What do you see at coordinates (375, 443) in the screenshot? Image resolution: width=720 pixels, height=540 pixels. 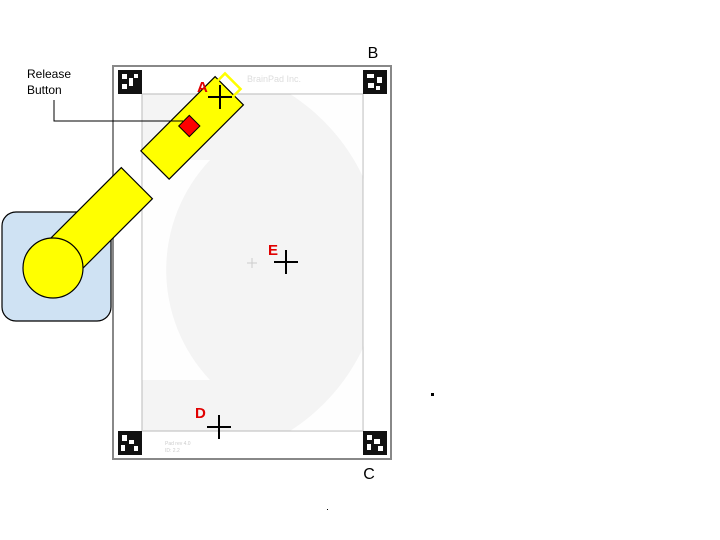 I see `fiducial-bottom-right` at bounding box center [375, 443].